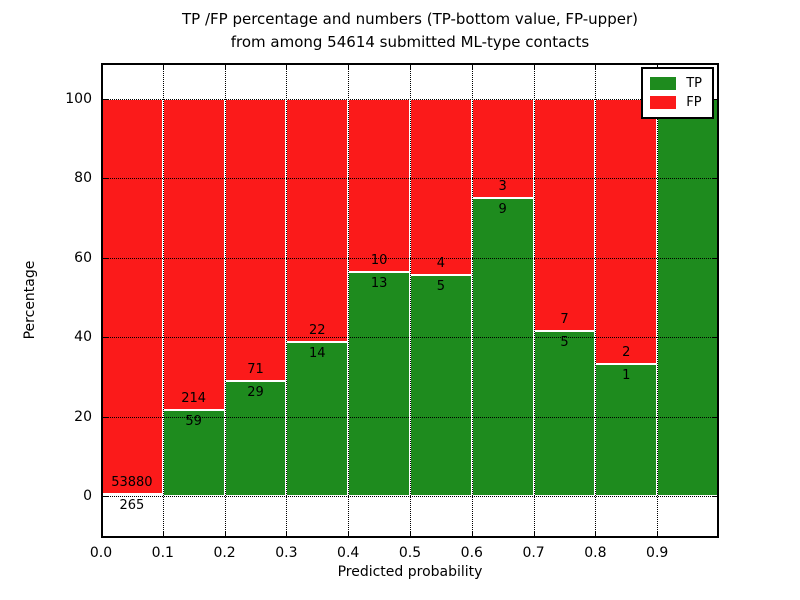 The image size is (800, 600). Describe the element at coordinates (83, 257) in the screenshot. I see `y-tick-label: 60` at that location.